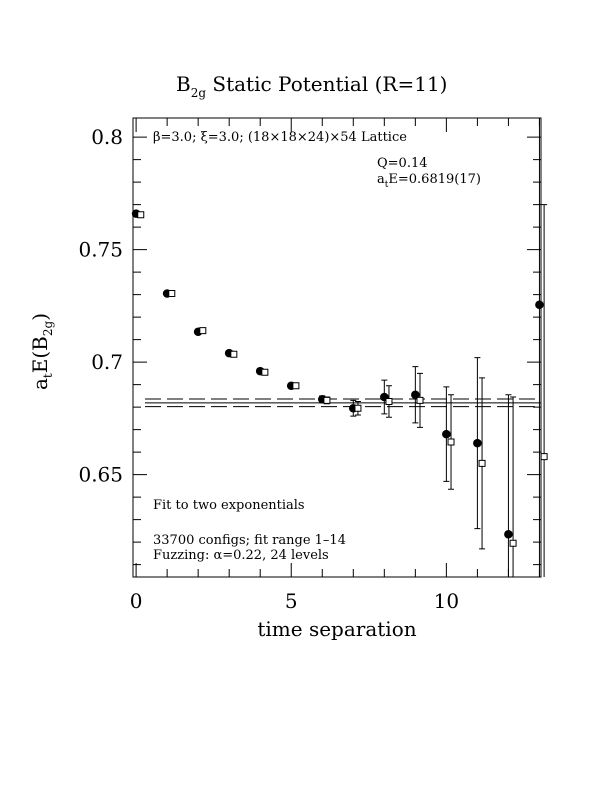 The width and height of the screenshot is (612, 792). What do you see at coordinates (429, 181) in the screenshot?
I see `energy-annotation: atE=0.6819(17)` at bounding box center [429, 181].